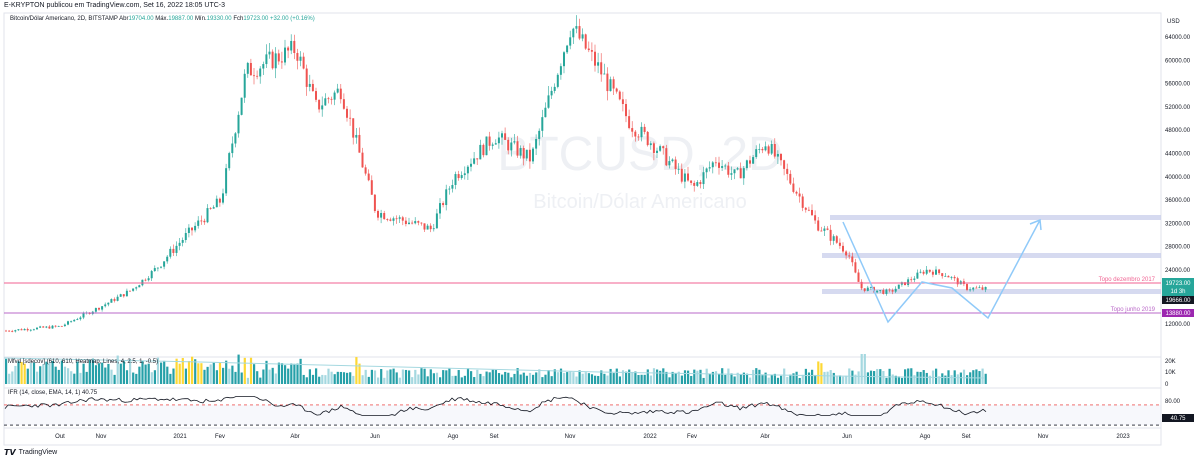 The width and height of the screenshot is (1200, 461). Describe the element at coordinates (1178, 287) in the screenshot. I see `last-price-badge` at that location.